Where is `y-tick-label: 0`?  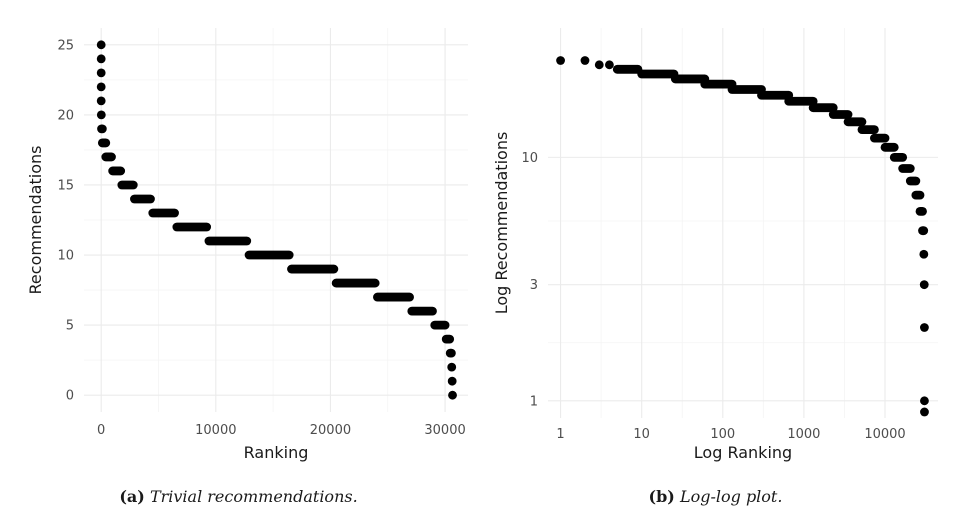 y-tick-label: 0 is located at coordinates (70, 396).